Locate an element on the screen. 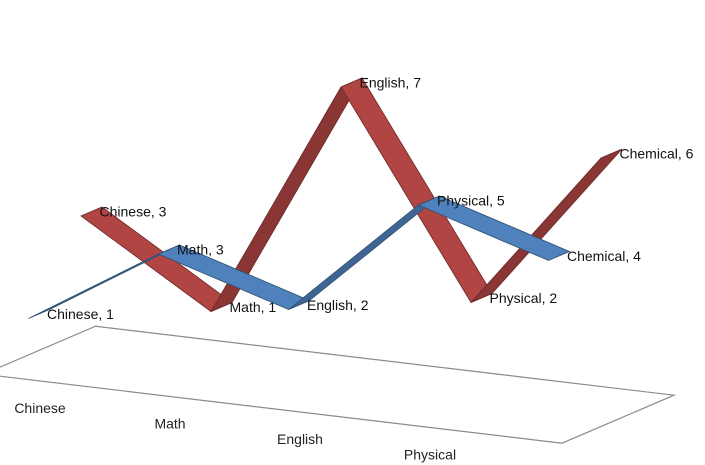 The image size is (705, 465). data-label: Physical, 2 is located at coordinates (524, 298).